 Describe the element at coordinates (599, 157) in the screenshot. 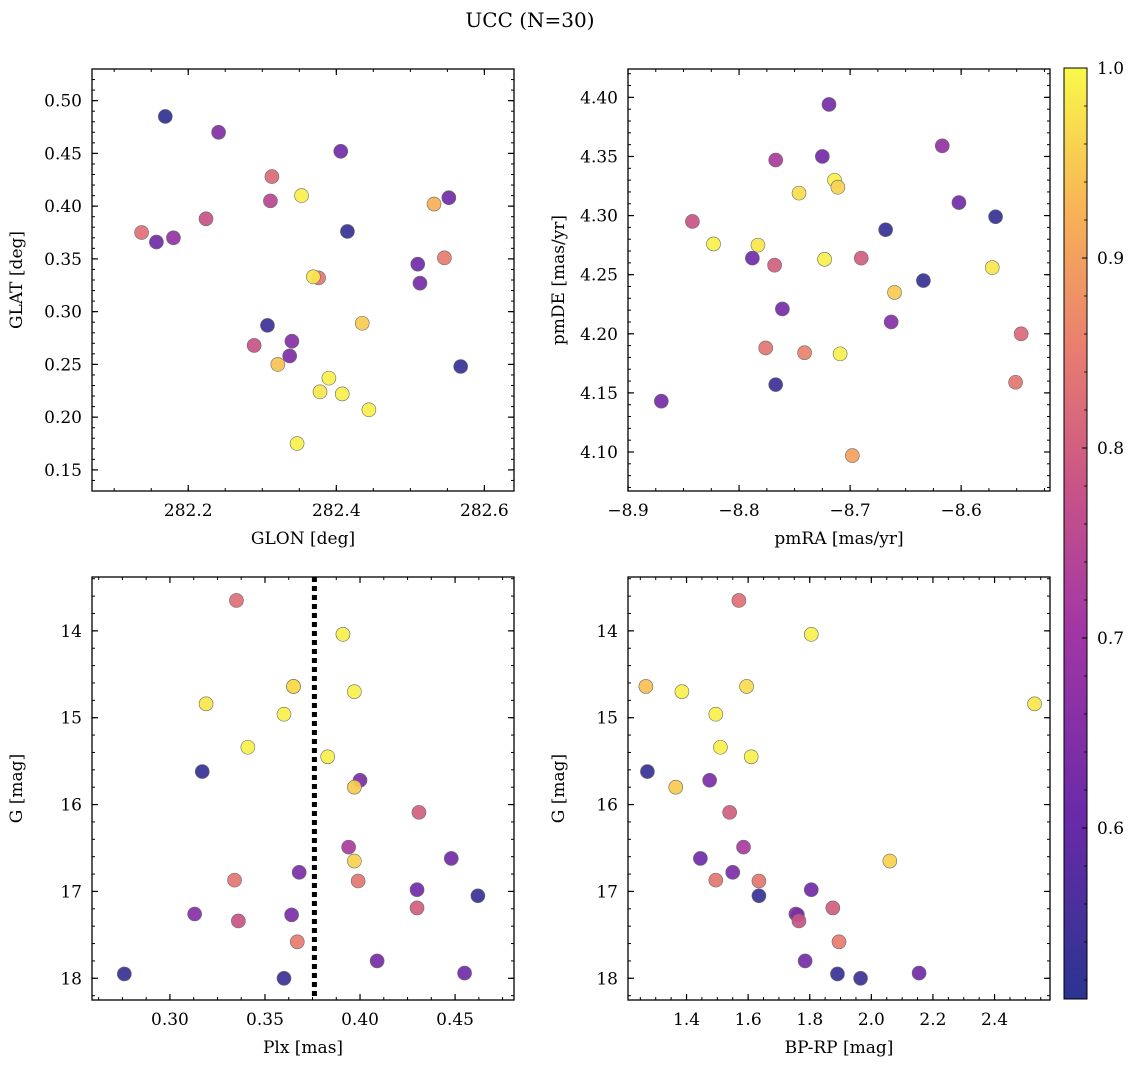

I see `y-tick-label: 4.35` at that location.